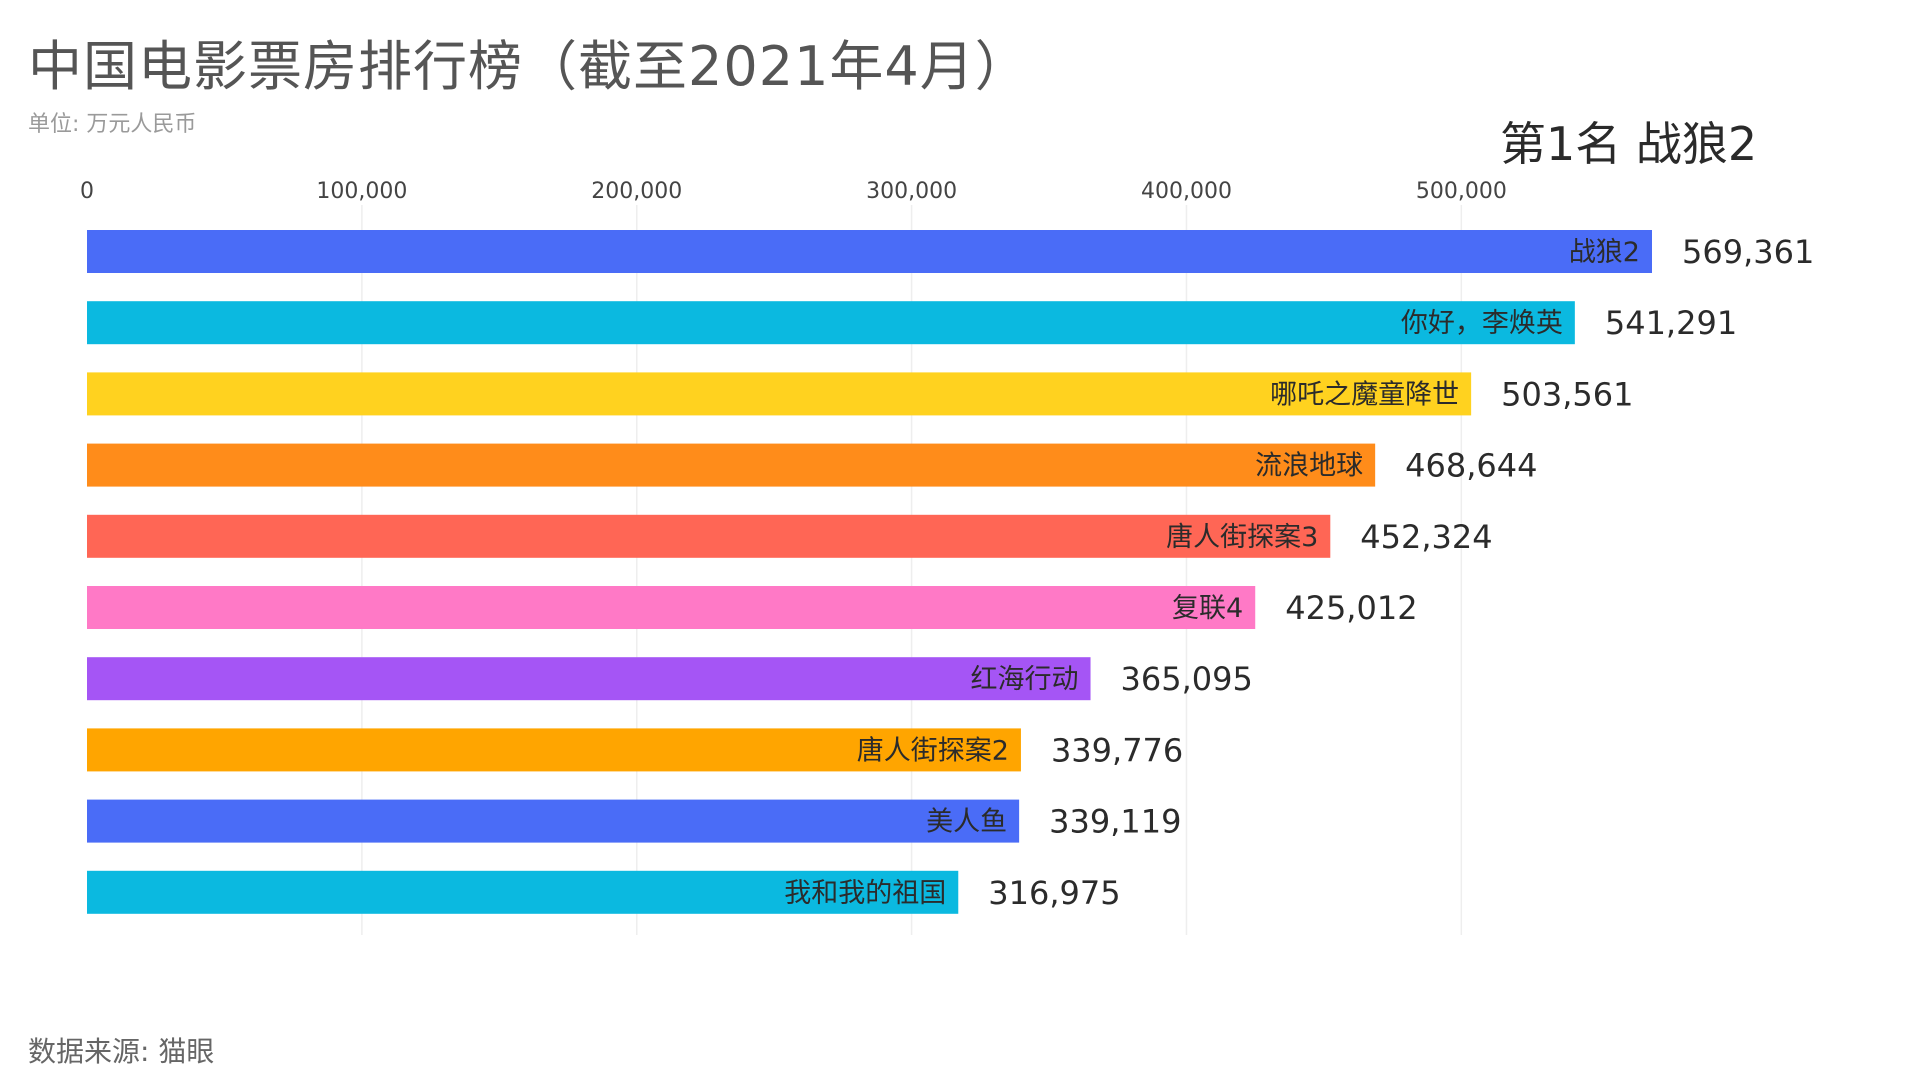  What do you see at coordinates (1186, 191) in the screenshot?
I see `x-tick-label: 400,000` at bounding box center [1186, 191].